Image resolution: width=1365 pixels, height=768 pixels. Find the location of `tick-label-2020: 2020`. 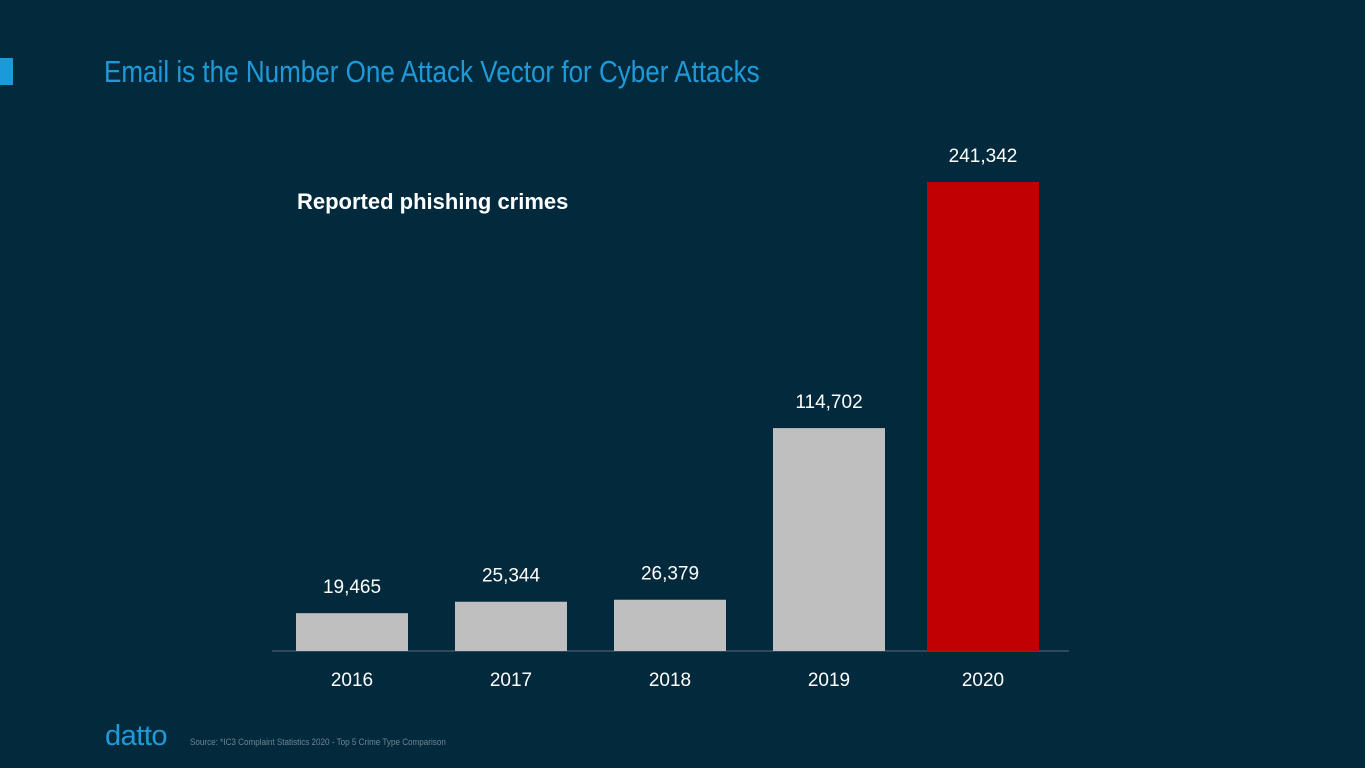

tick-label-2020: 2020 is located at coordinates (983, 680).